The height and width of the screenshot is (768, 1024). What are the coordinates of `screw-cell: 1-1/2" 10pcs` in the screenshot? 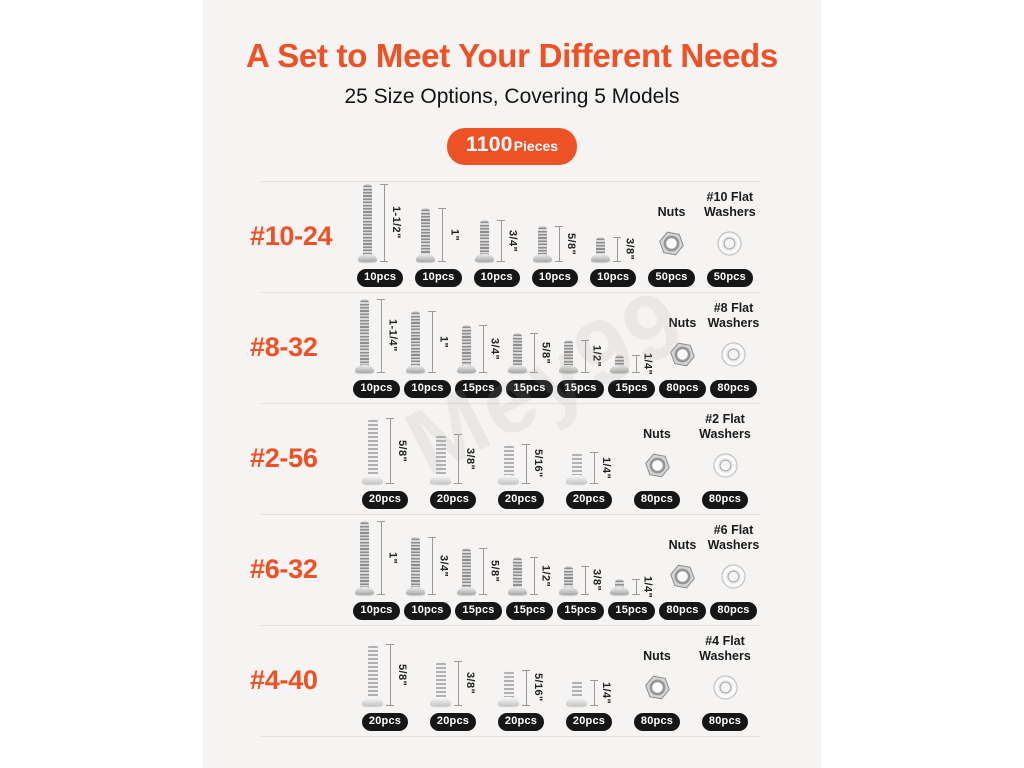 It's located at (380, 234).